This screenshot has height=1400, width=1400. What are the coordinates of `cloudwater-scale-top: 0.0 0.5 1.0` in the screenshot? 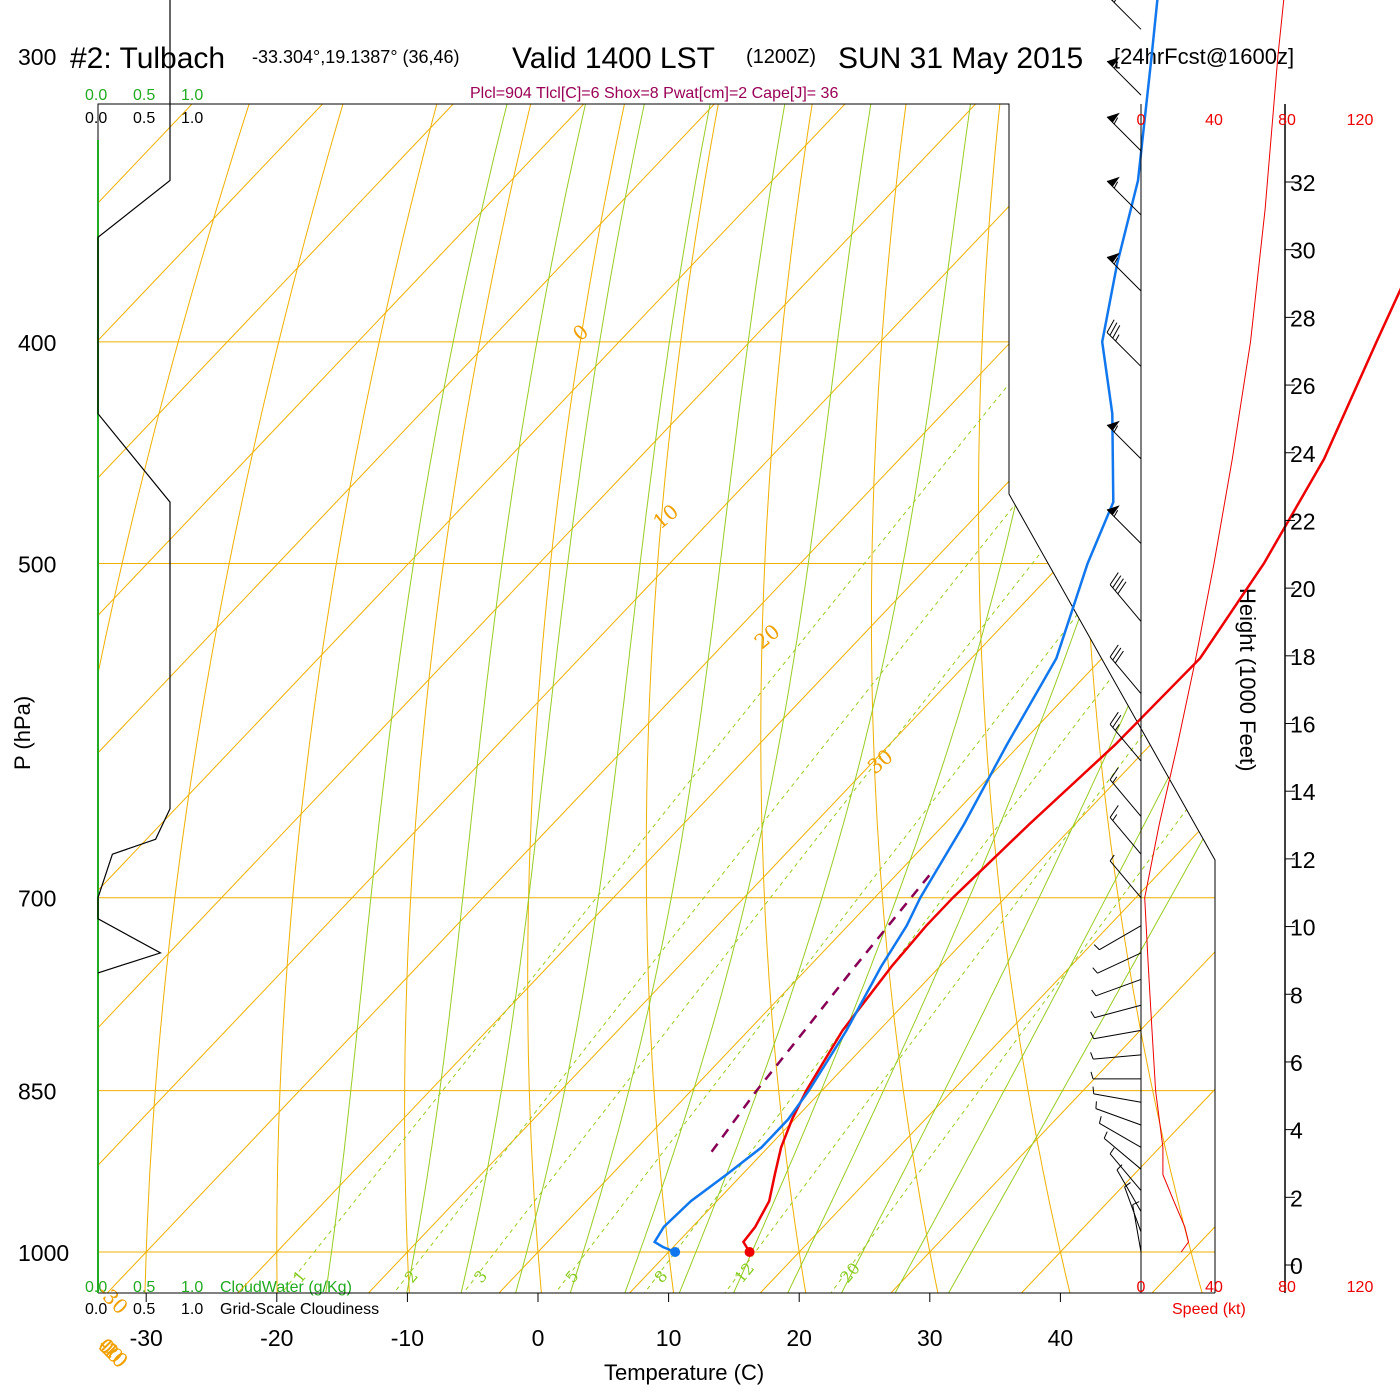 It's located at (144, 95).